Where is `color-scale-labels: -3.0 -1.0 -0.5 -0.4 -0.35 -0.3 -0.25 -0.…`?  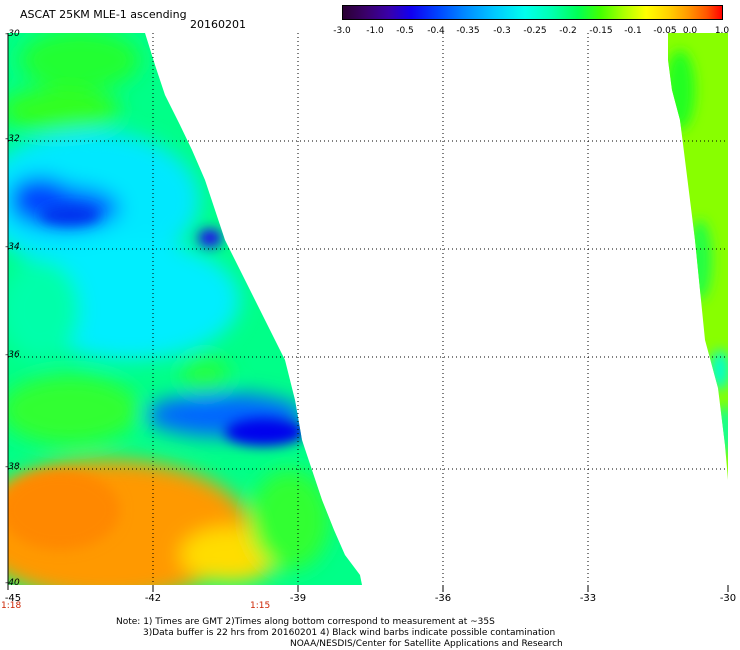 color-scale-labels: -3.0 -1.0 -0.5 -0.4 -0.35 -0.3 -0.25 -0.… is located at coordinates (535, 33).